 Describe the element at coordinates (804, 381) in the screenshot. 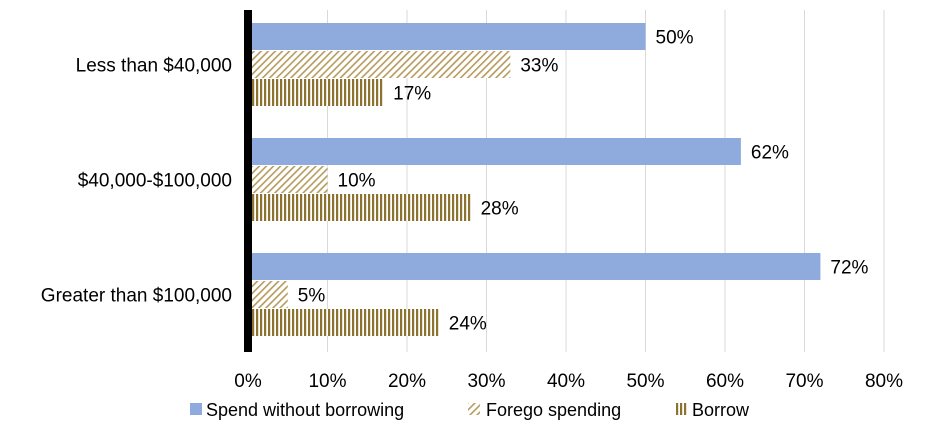

I see `x-tick-label: 70%` at that location.